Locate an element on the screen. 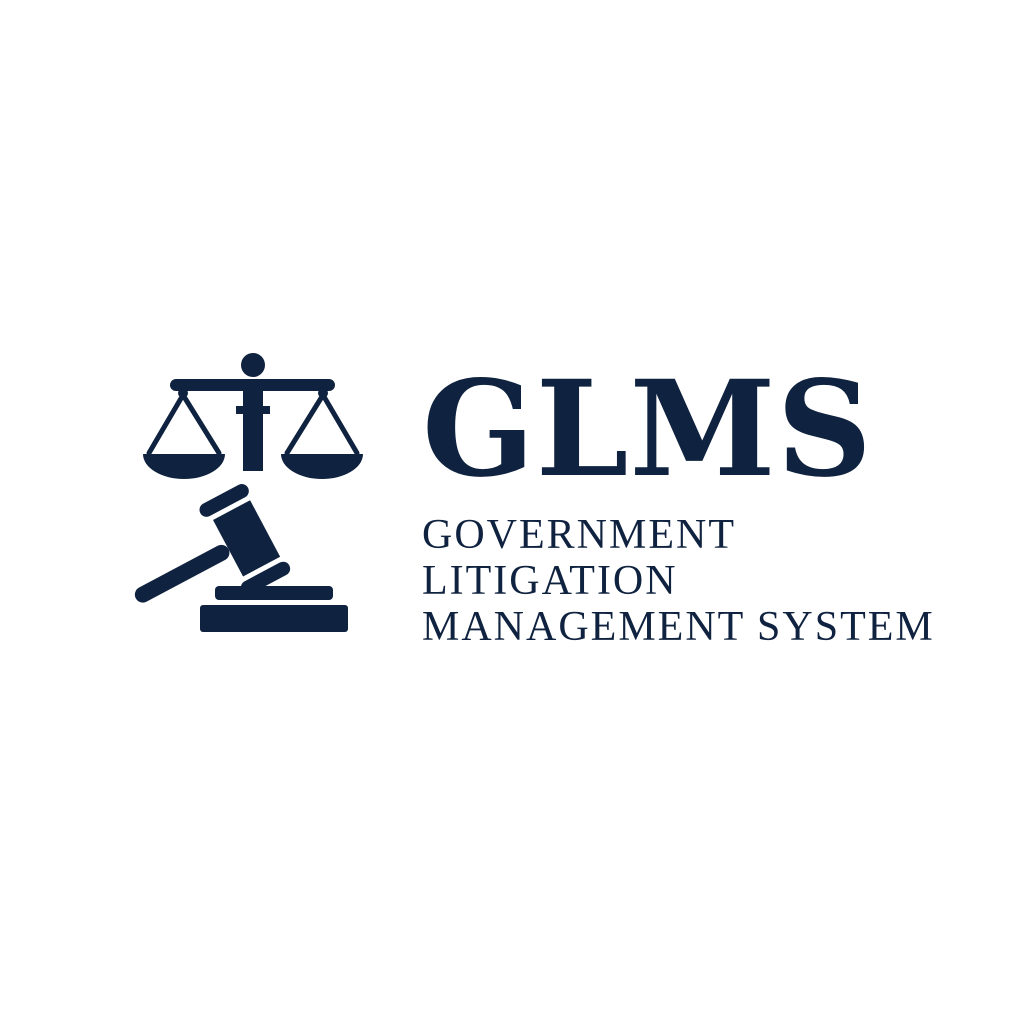 The width and height of the screenshot is (1024, 1024). scales-and-gavel-icon is located at coordinates (248, 492).